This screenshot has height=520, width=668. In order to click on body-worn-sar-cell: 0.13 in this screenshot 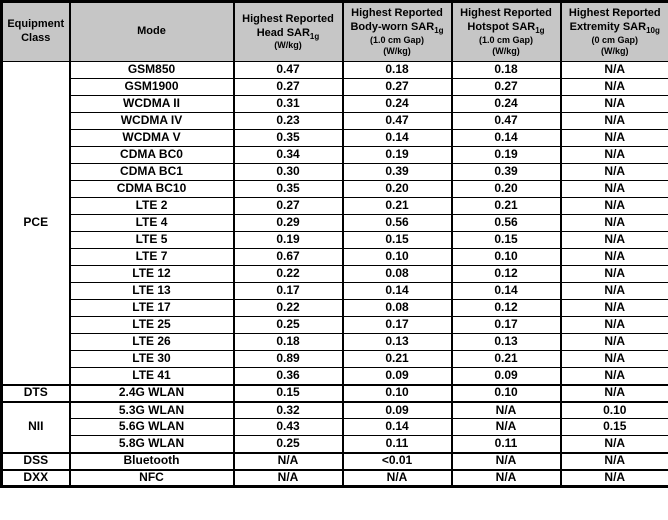, I will do `click(397, 342)`.